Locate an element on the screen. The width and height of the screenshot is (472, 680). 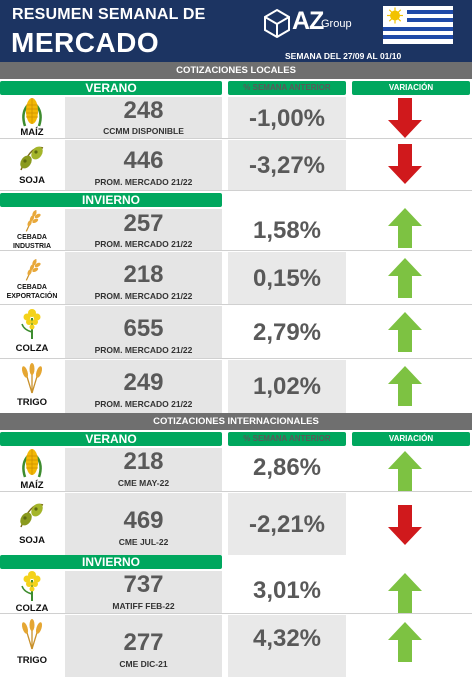
logo-group-text: Group is located at coordinates (336, 24).